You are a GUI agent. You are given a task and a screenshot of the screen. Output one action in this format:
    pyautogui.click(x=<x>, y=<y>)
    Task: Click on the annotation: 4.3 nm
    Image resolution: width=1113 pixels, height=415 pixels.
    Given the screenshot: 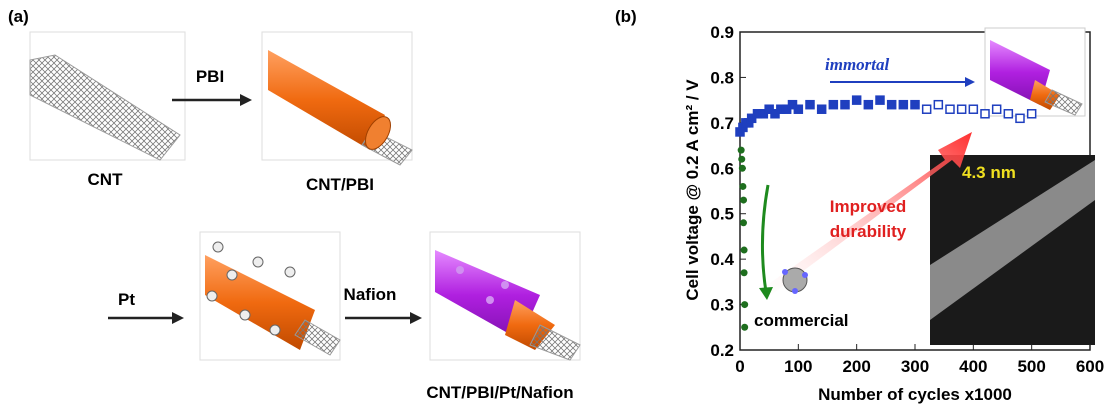 What is the action you would take?
    pyautogui.click(x=989, y=172)
    